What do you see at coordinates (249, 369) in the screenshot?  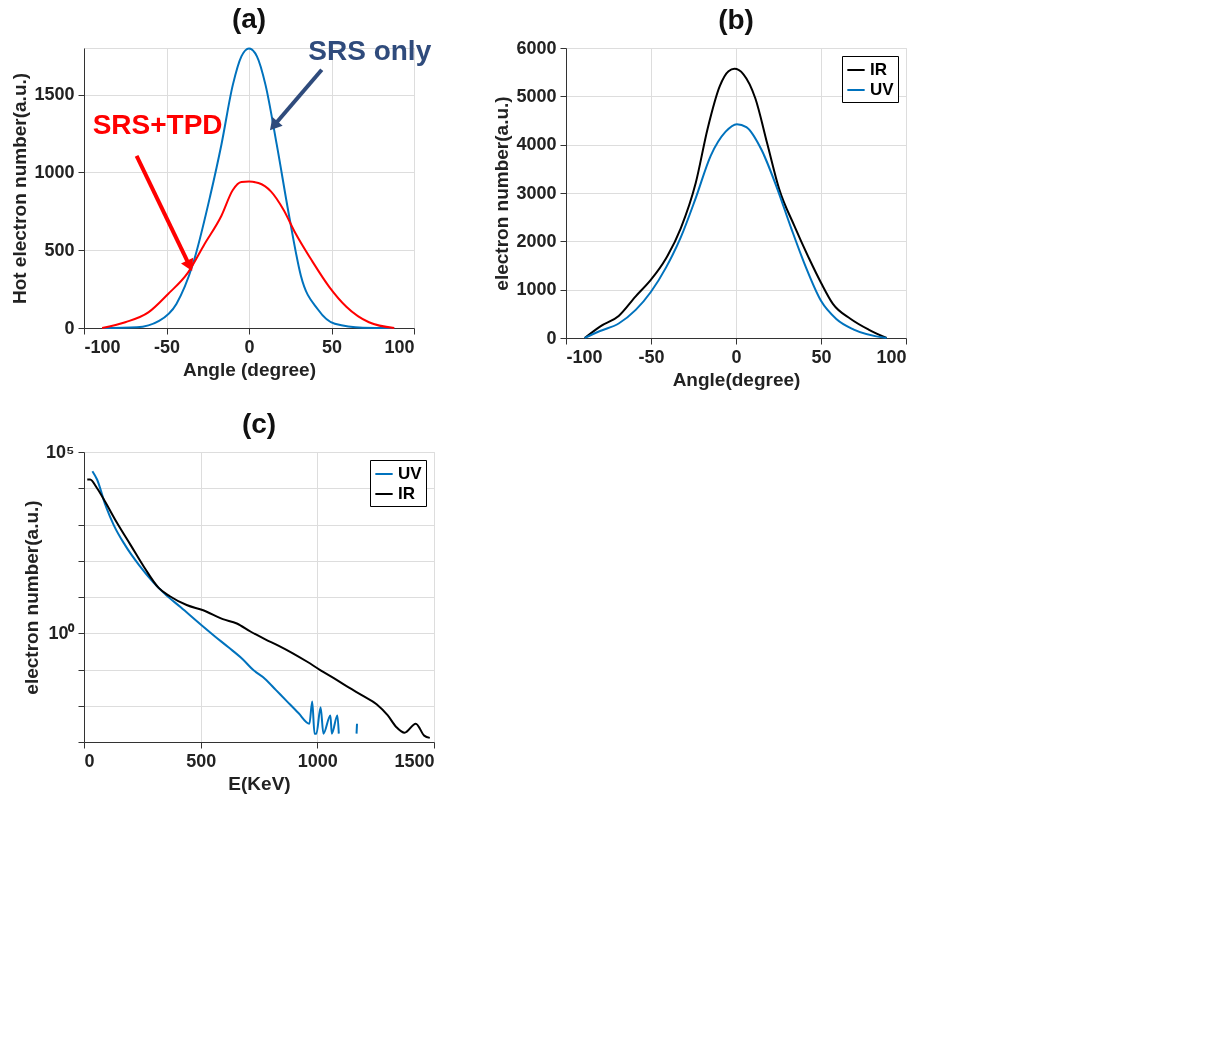 I see `x-axis-title: Angle (degree)` at bounding box center [249, 369].